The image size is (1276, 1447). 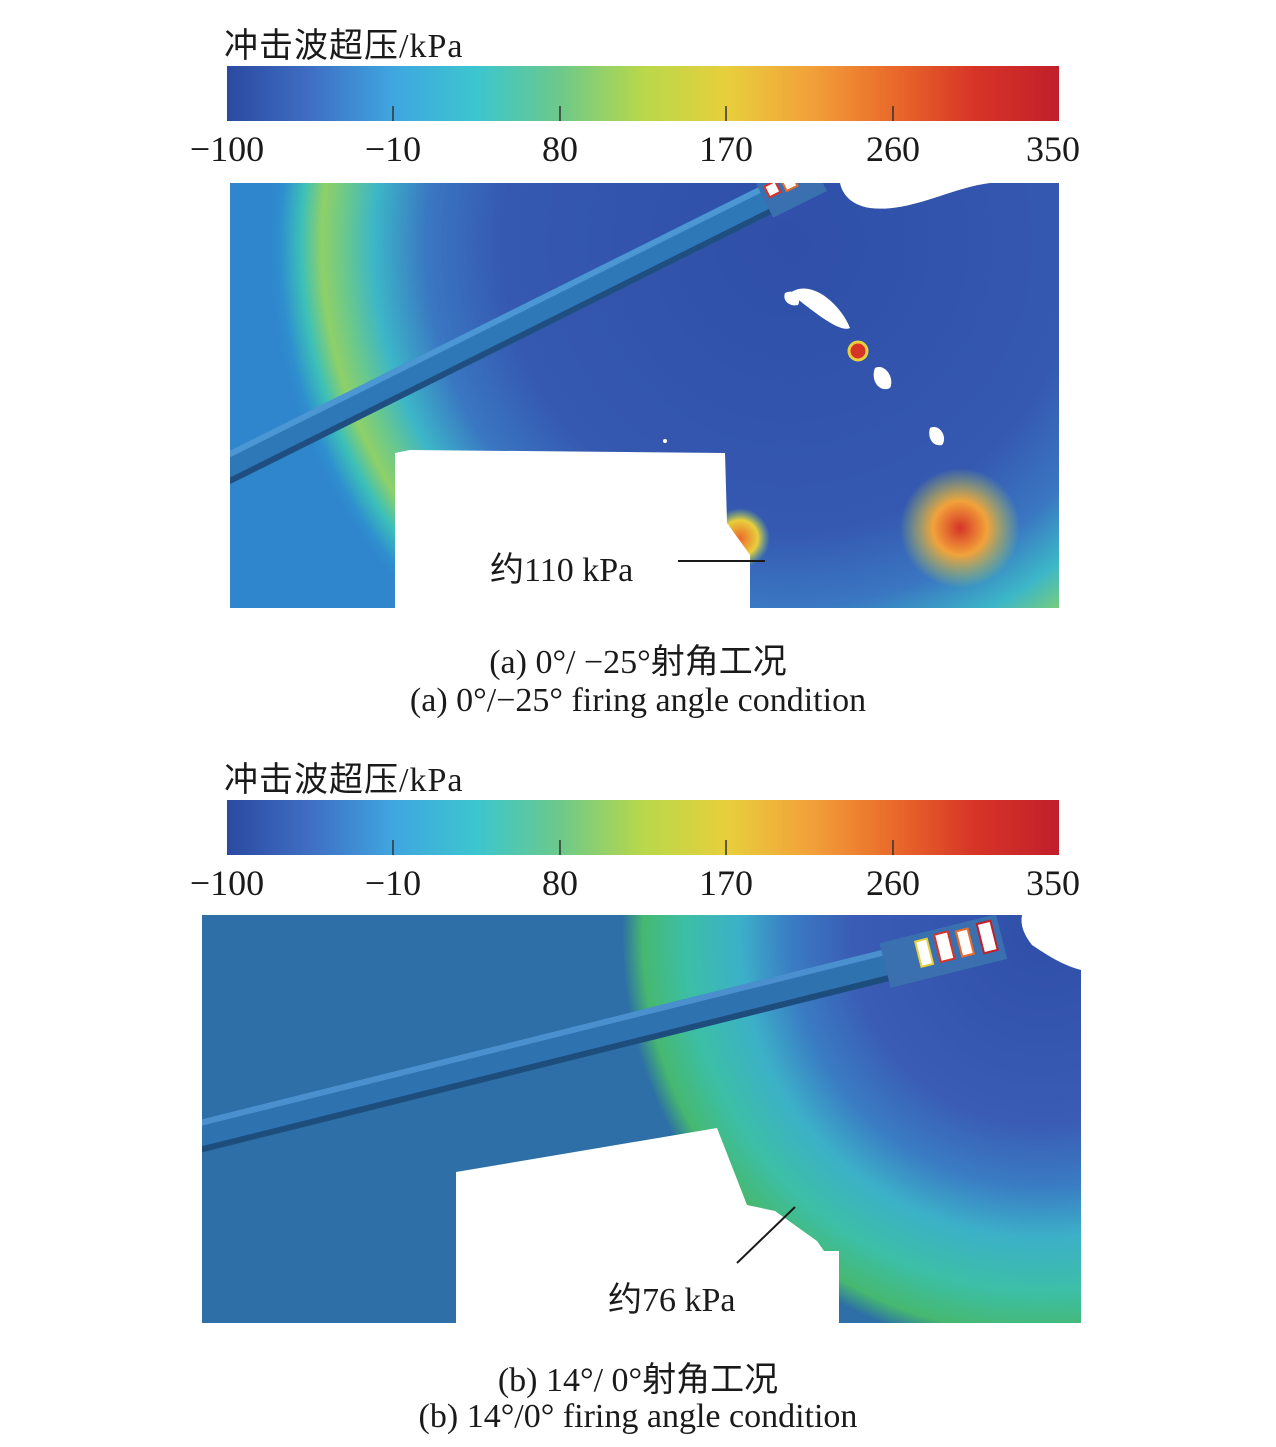 I want to click on caption-a-en: (a) 0°/−25° firing angle condition, so click(x=638, y=700).